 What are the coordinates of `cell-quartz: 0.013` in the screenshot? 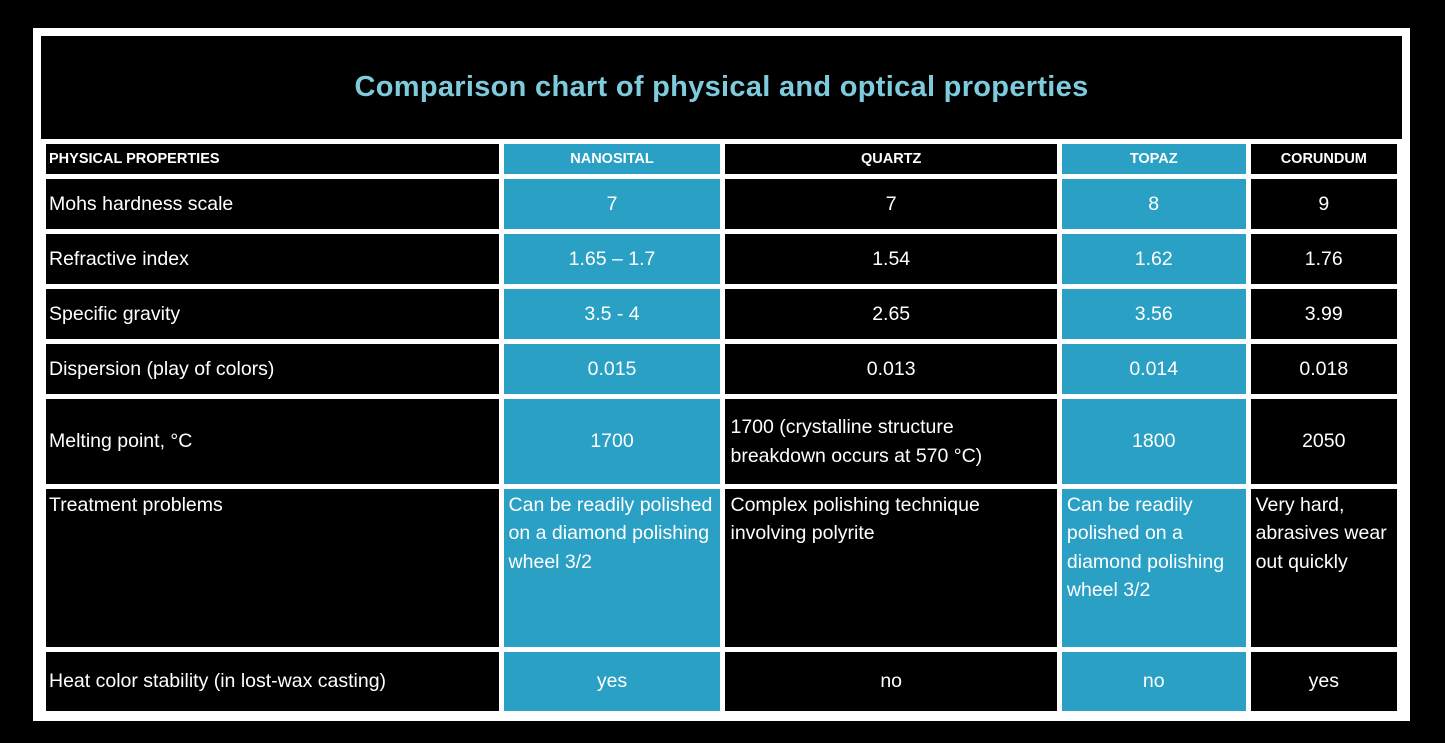 It's located at (891, 369).